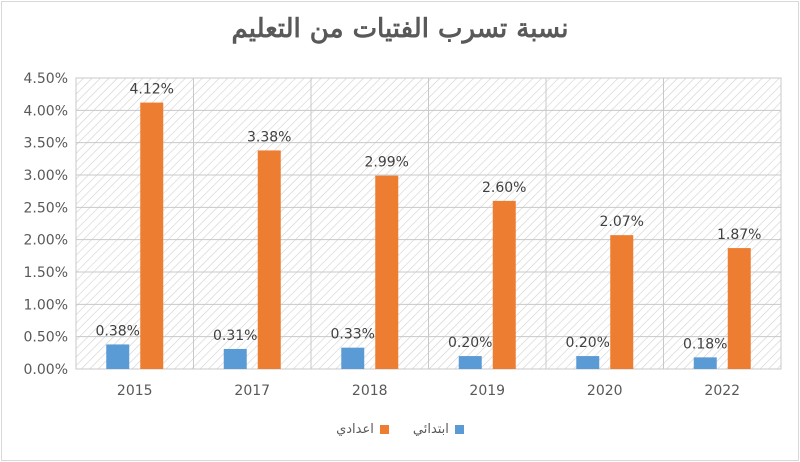  Describe the element at coordinates (46, 79) in the screenshot. I see `y-tick-label: 4.50%` at that location.